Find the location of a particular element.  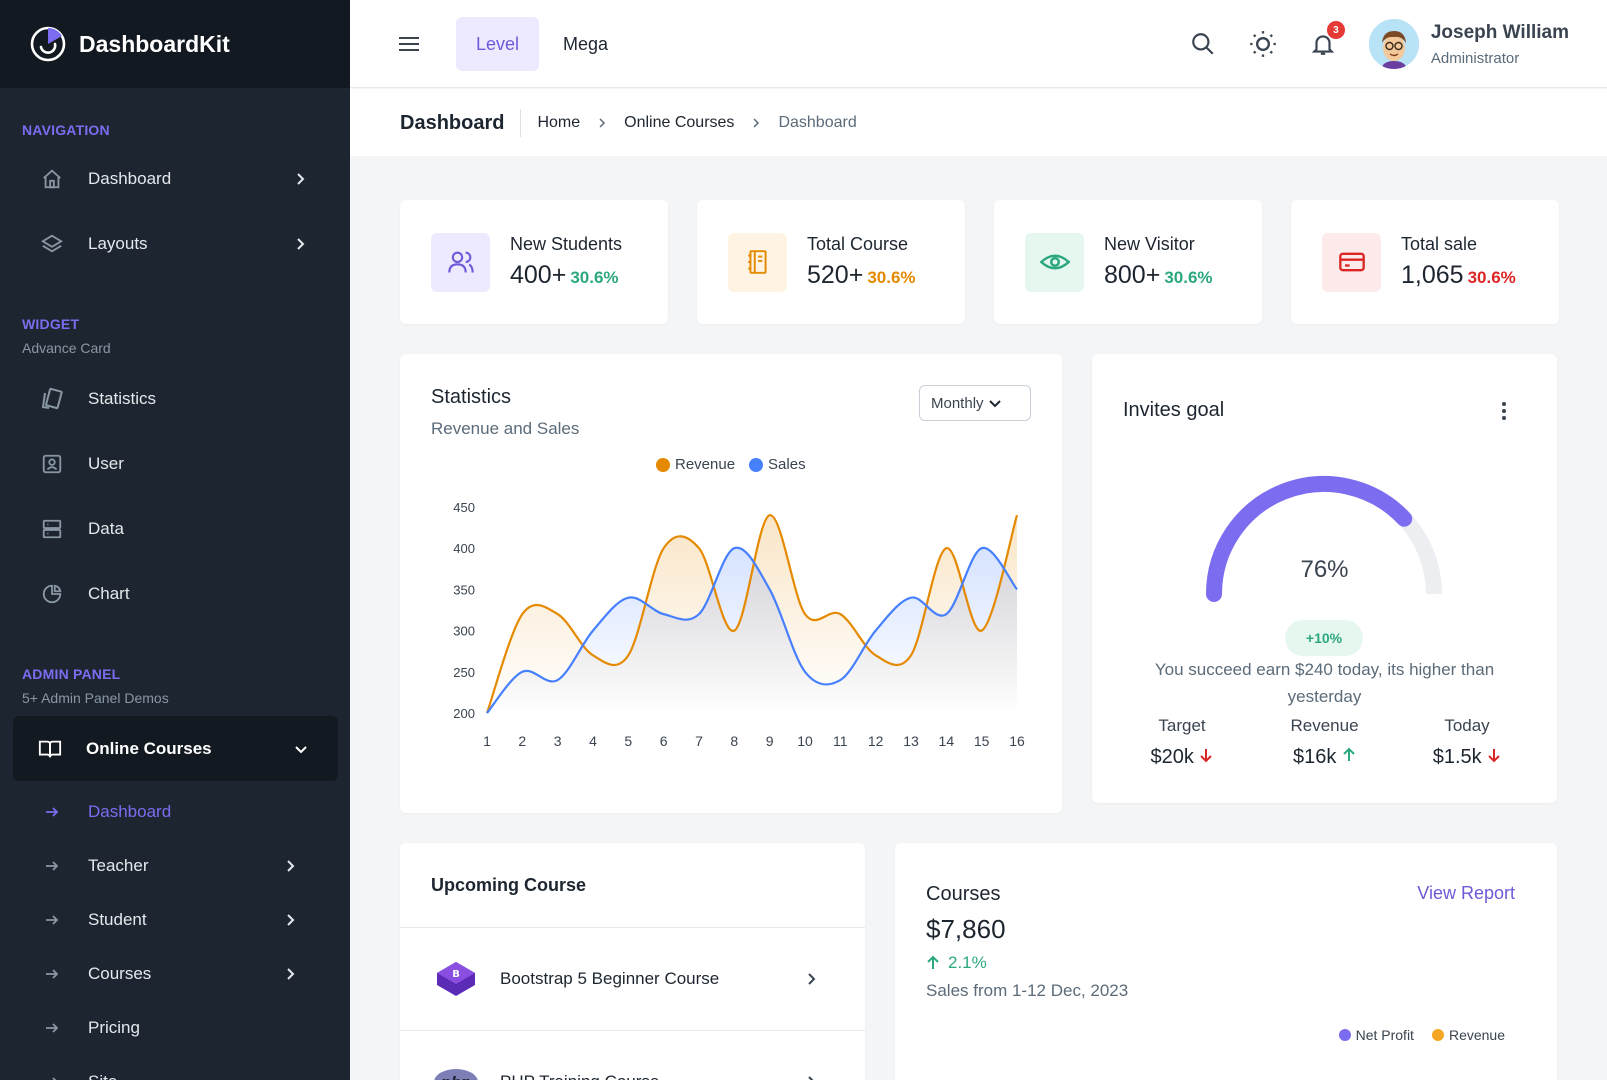

x-tick-label: 4 is located at coordinates (593, 741).